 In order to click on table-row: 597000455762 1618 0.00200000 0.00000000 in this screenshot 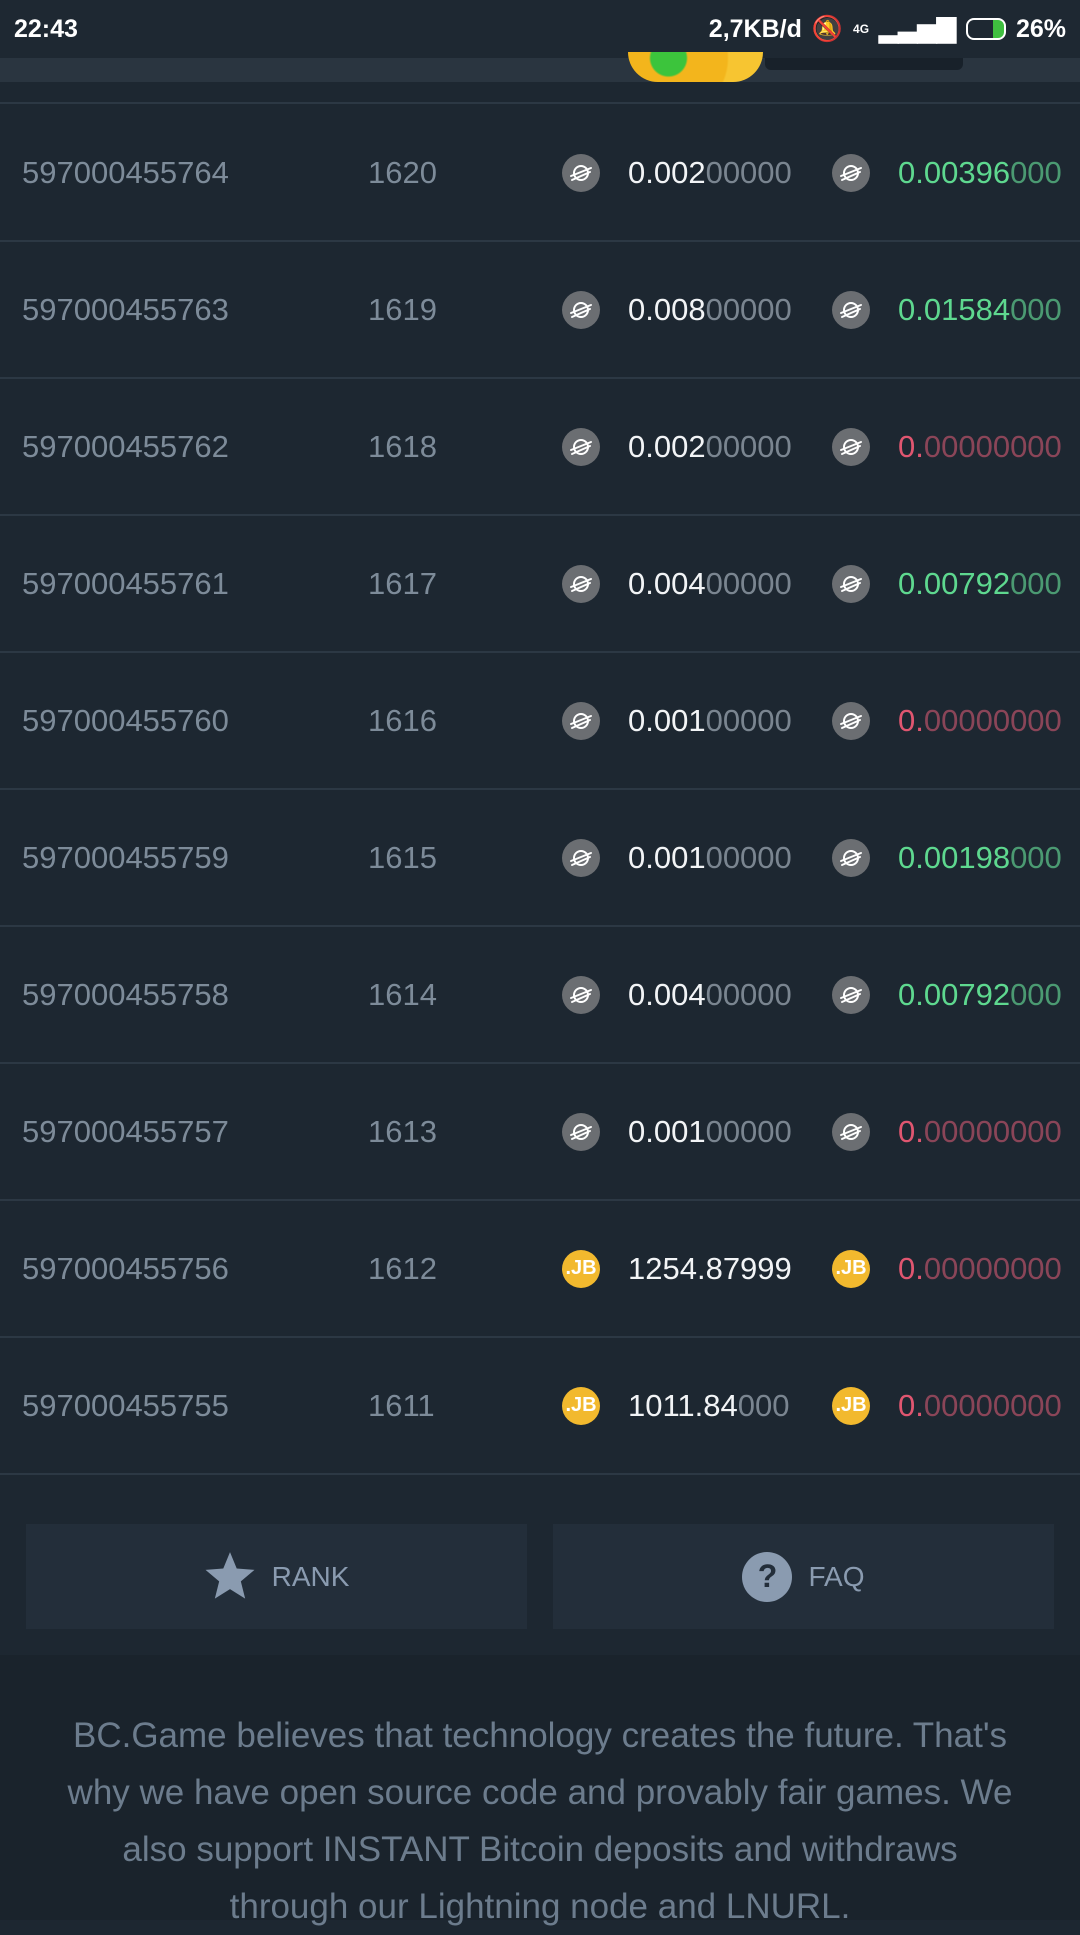, I will do `click(540, 446)`.